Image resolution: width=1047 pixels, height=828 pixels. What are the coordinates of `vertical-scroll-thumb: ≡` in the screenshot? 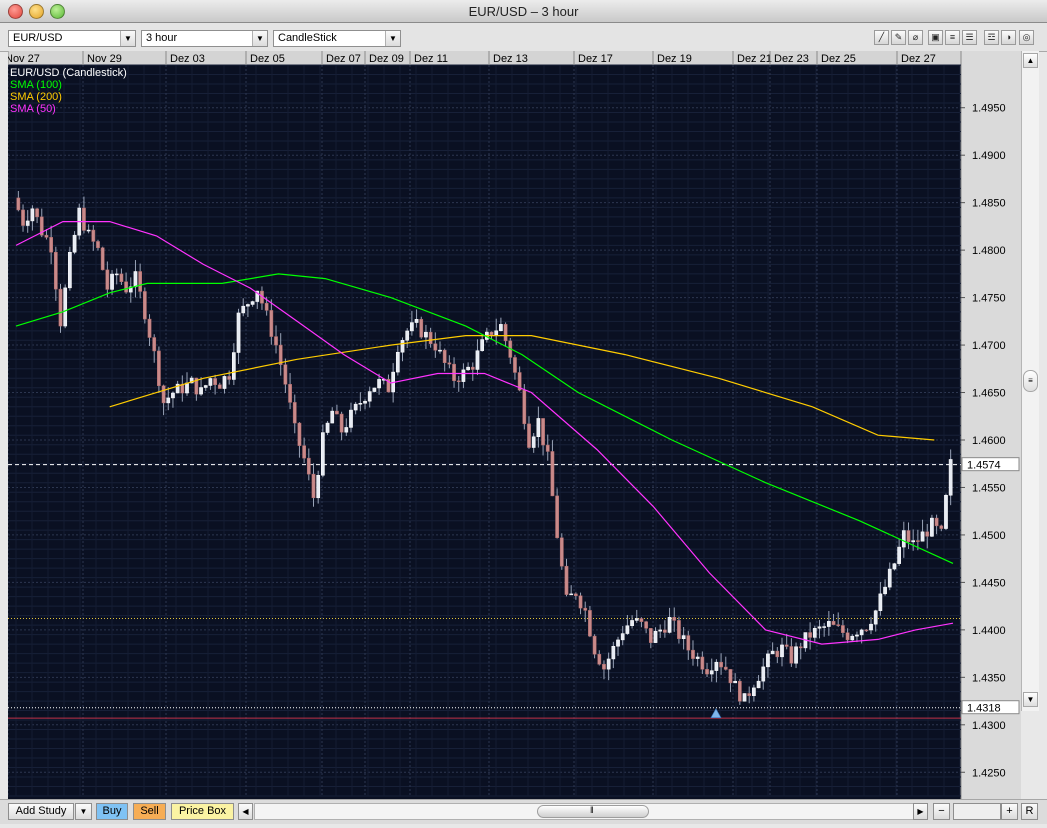 It's located at (1030, 381).